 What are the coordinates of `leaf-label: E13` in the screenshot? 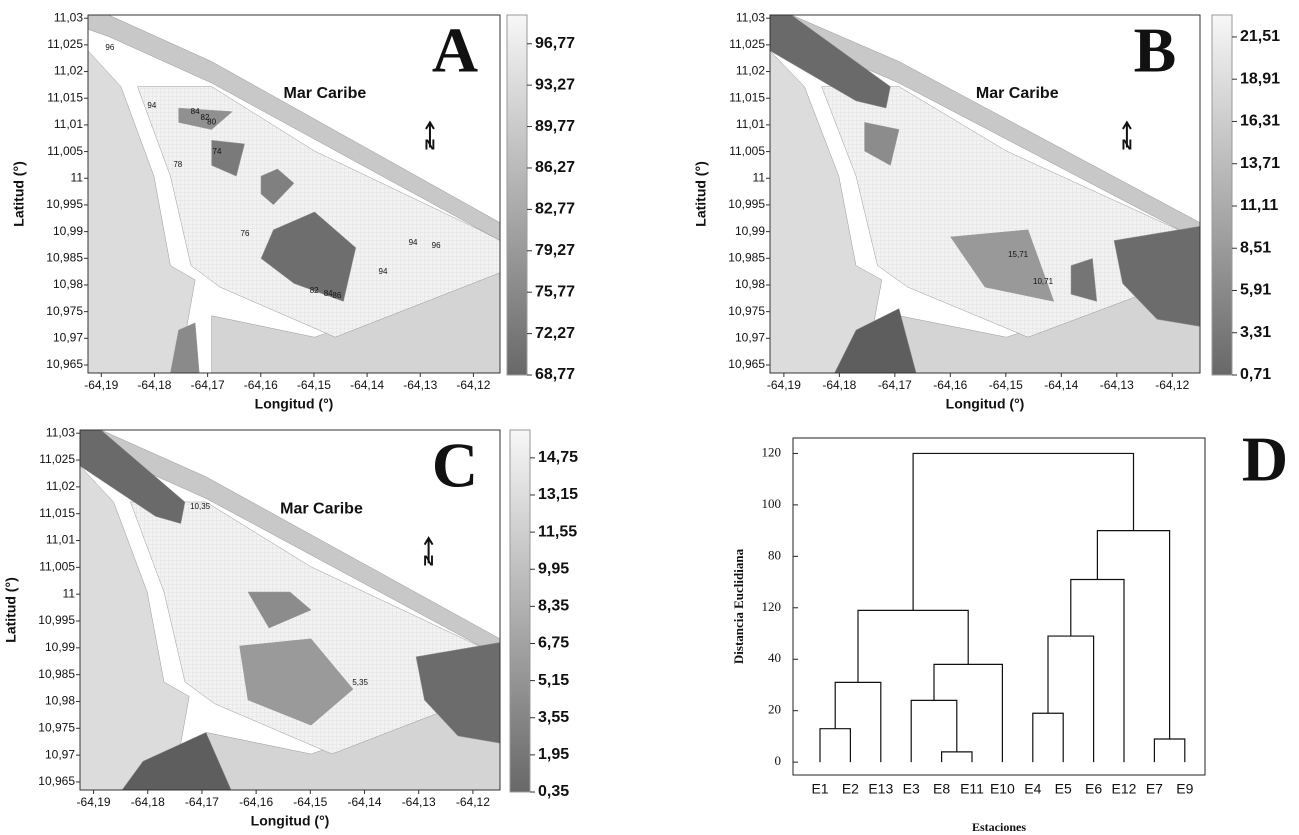 It's located at (880, 789).